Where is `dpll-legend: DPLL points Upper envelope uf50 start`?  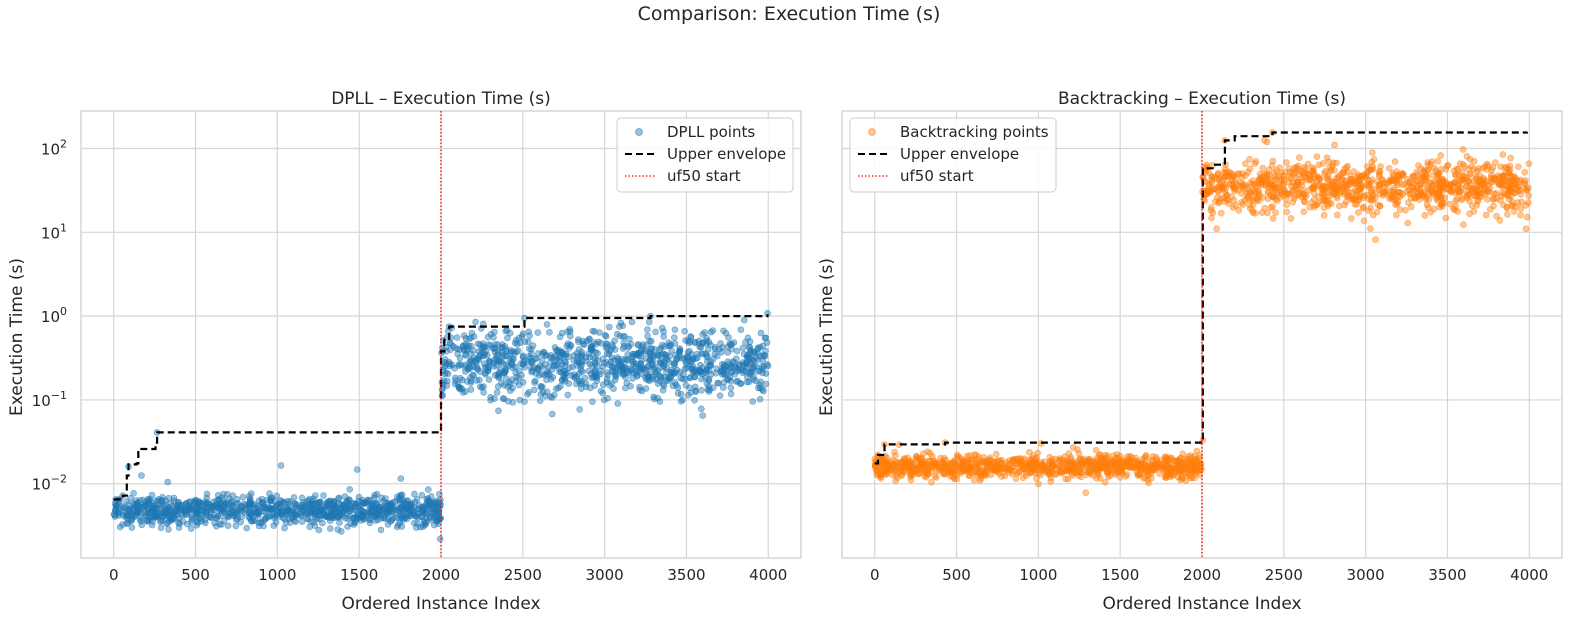
dpll-legend: DPLL points Upper envelope uf50 start is located at coordinates (705, 155).